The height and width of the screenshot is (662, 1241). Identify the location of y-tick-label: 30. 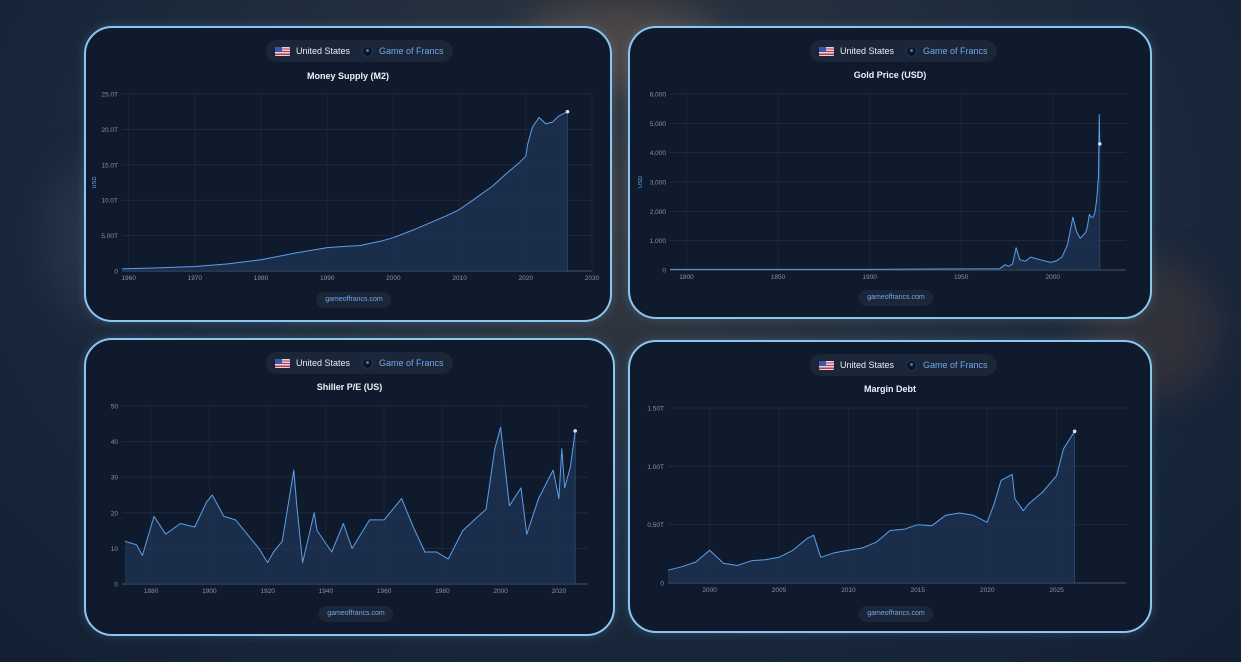
(115, 478).